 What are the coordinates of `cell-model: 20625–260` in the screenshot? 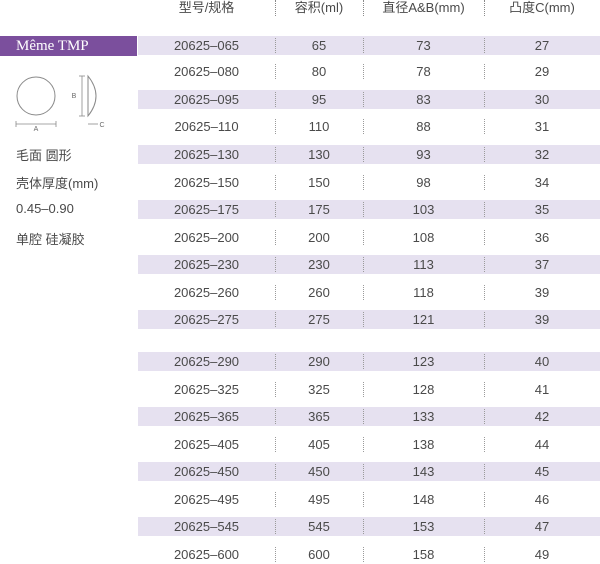 It's located at (206, 292).